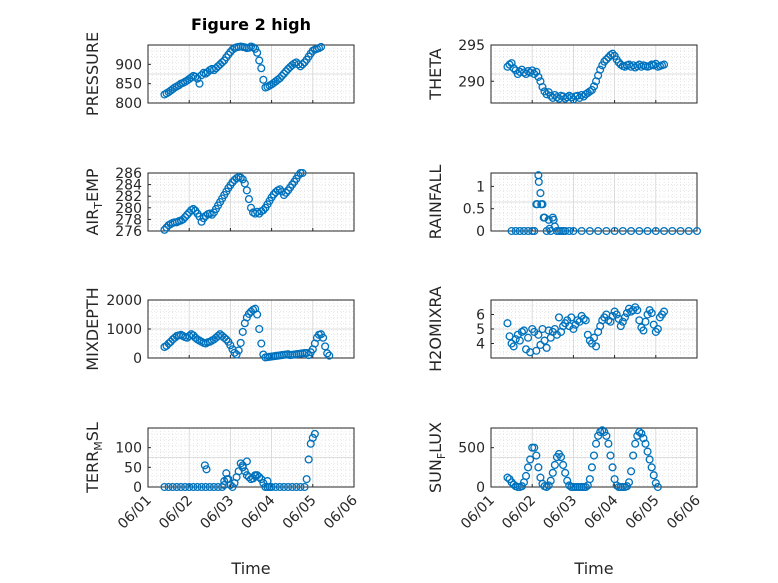 The width and height of the screenshot is (778, 583). Describe the element at coordinates (478, 513) in the screenshot. I see `x-tick-label: 06/01` at that location.